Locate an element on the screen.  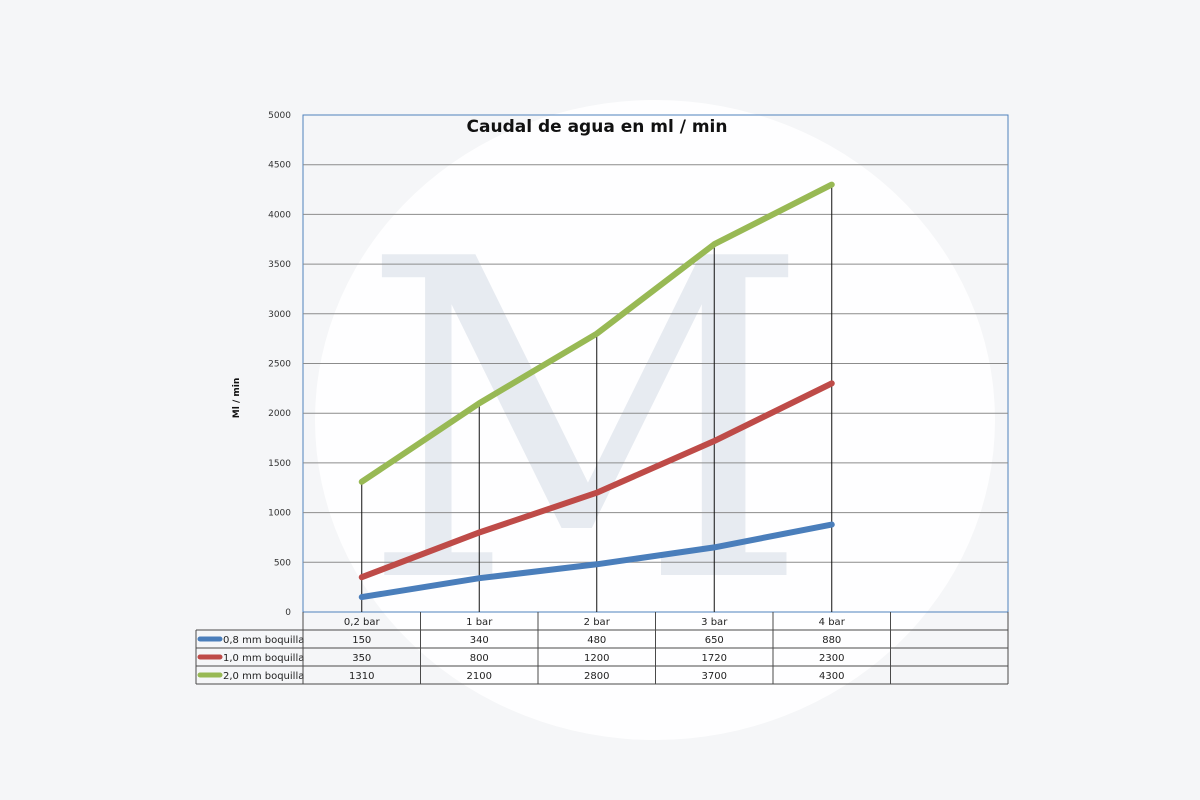
y-tick-label: 1500 is located at coordinates (279, 464).